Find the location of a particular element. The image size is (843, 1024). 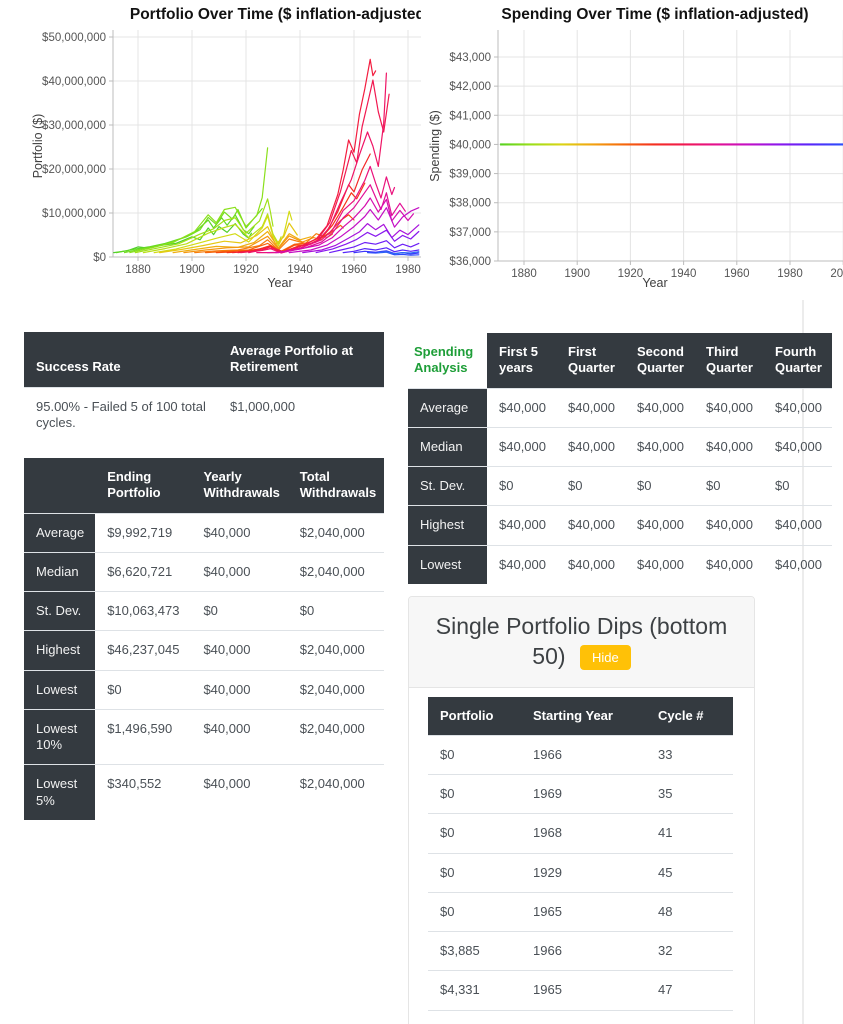

svg-text: $20,000,000 is located at coordinates (74, 170).